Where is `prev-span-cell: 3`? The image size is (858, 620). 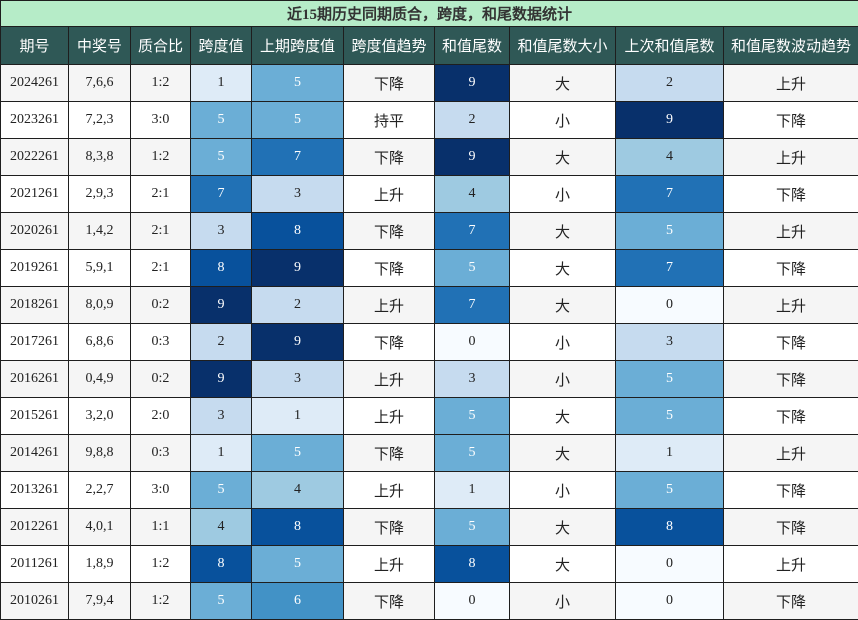 prev-span-cell: 3 is located at coordinates (298, 194).